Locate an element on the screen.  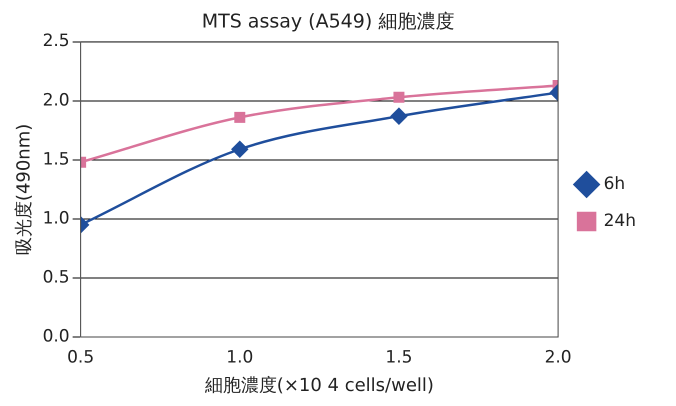
y-tick-label: 2.0 is located at coordinates (56, 100).